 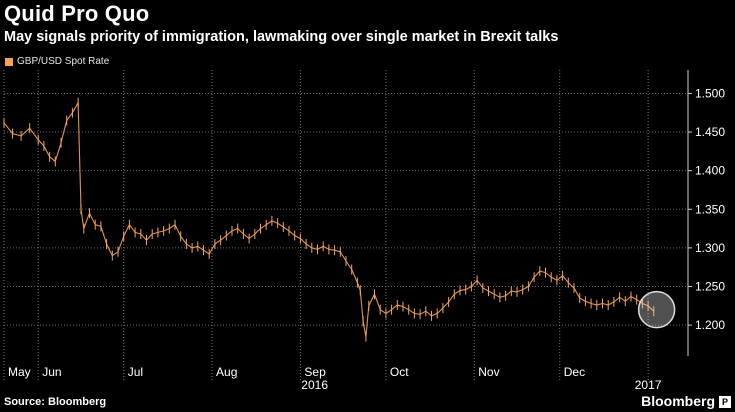 What do you see at coordinates (314, 385) in the screenshot?
I see `year-label: 2016` at bounding box center [314, 385].